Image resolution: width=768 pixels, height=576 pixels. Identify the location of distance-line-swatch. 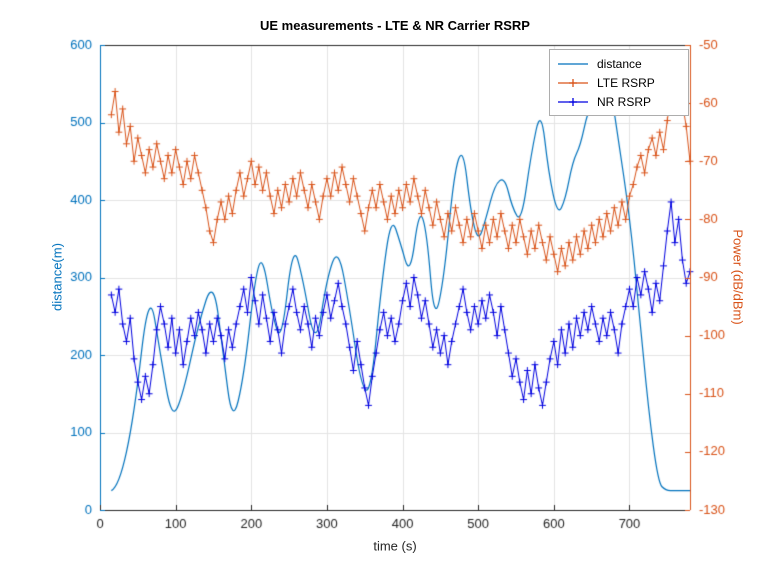
(573, 63).